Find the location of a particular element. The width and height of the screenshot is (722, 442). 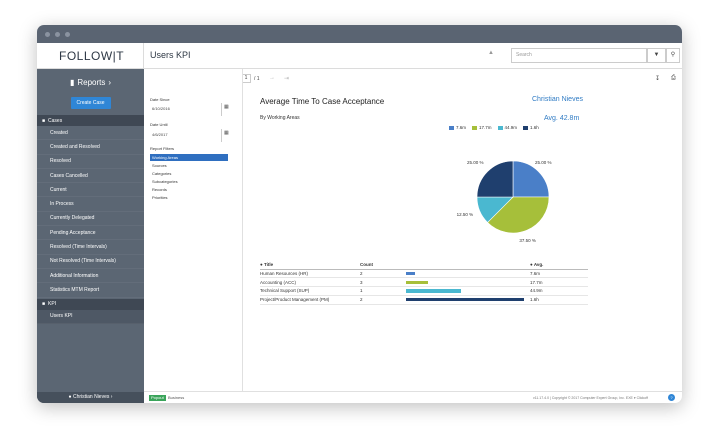

app-header: FOLLOW|T Users KPI ▲ Search ▼ ⚲ is located at coordinates (359, 56).